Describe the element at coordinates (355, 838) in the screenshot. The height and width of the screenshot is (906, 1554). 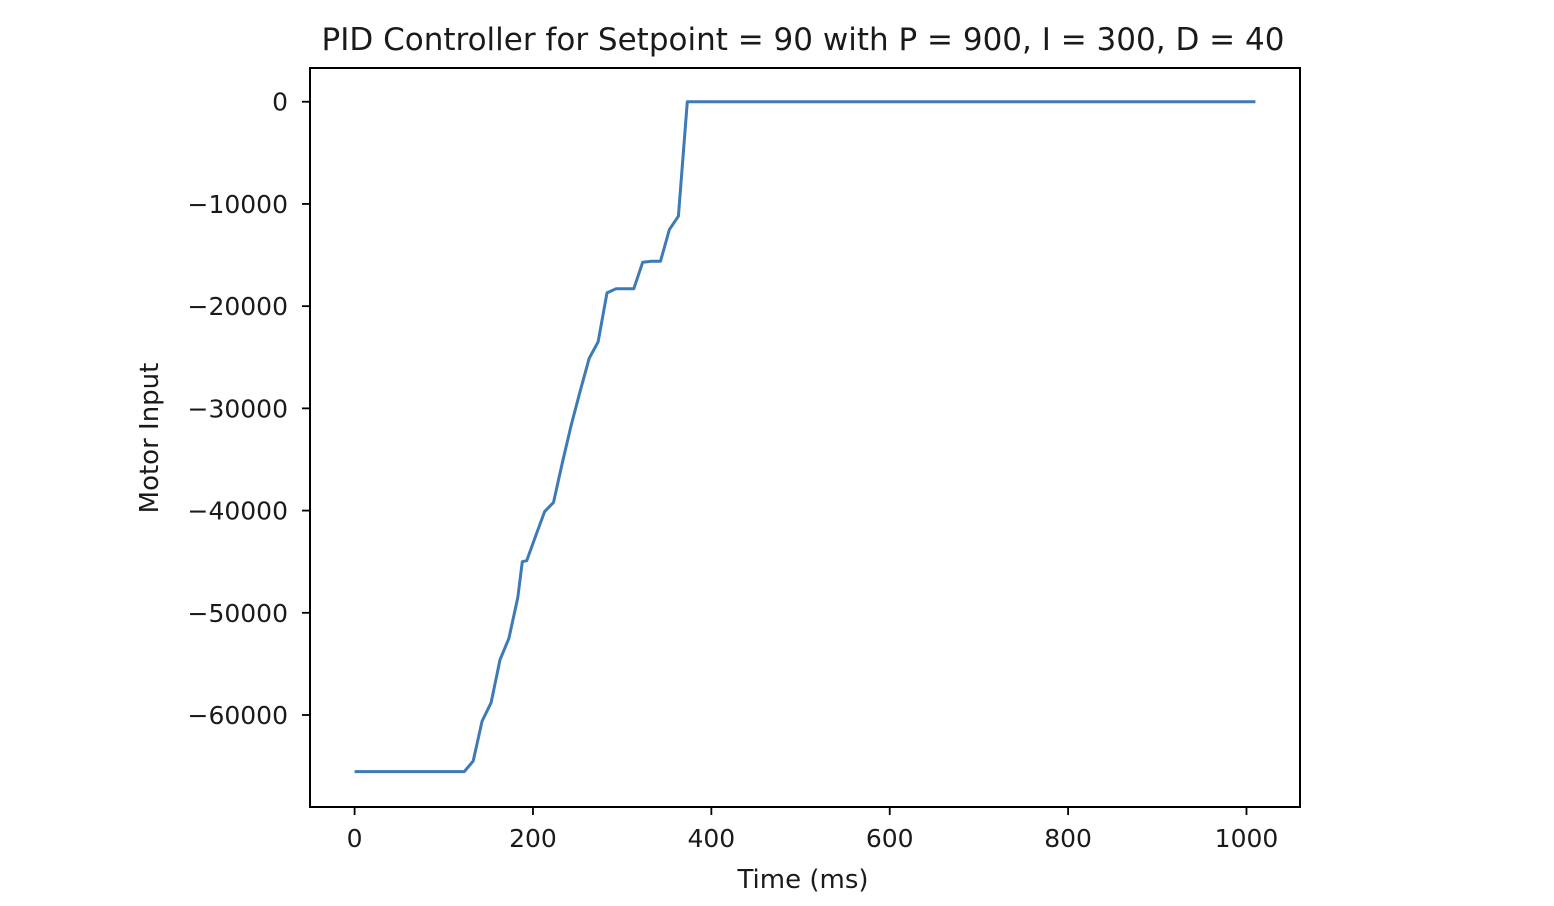
I see `x-tick-label: 0` at that location.